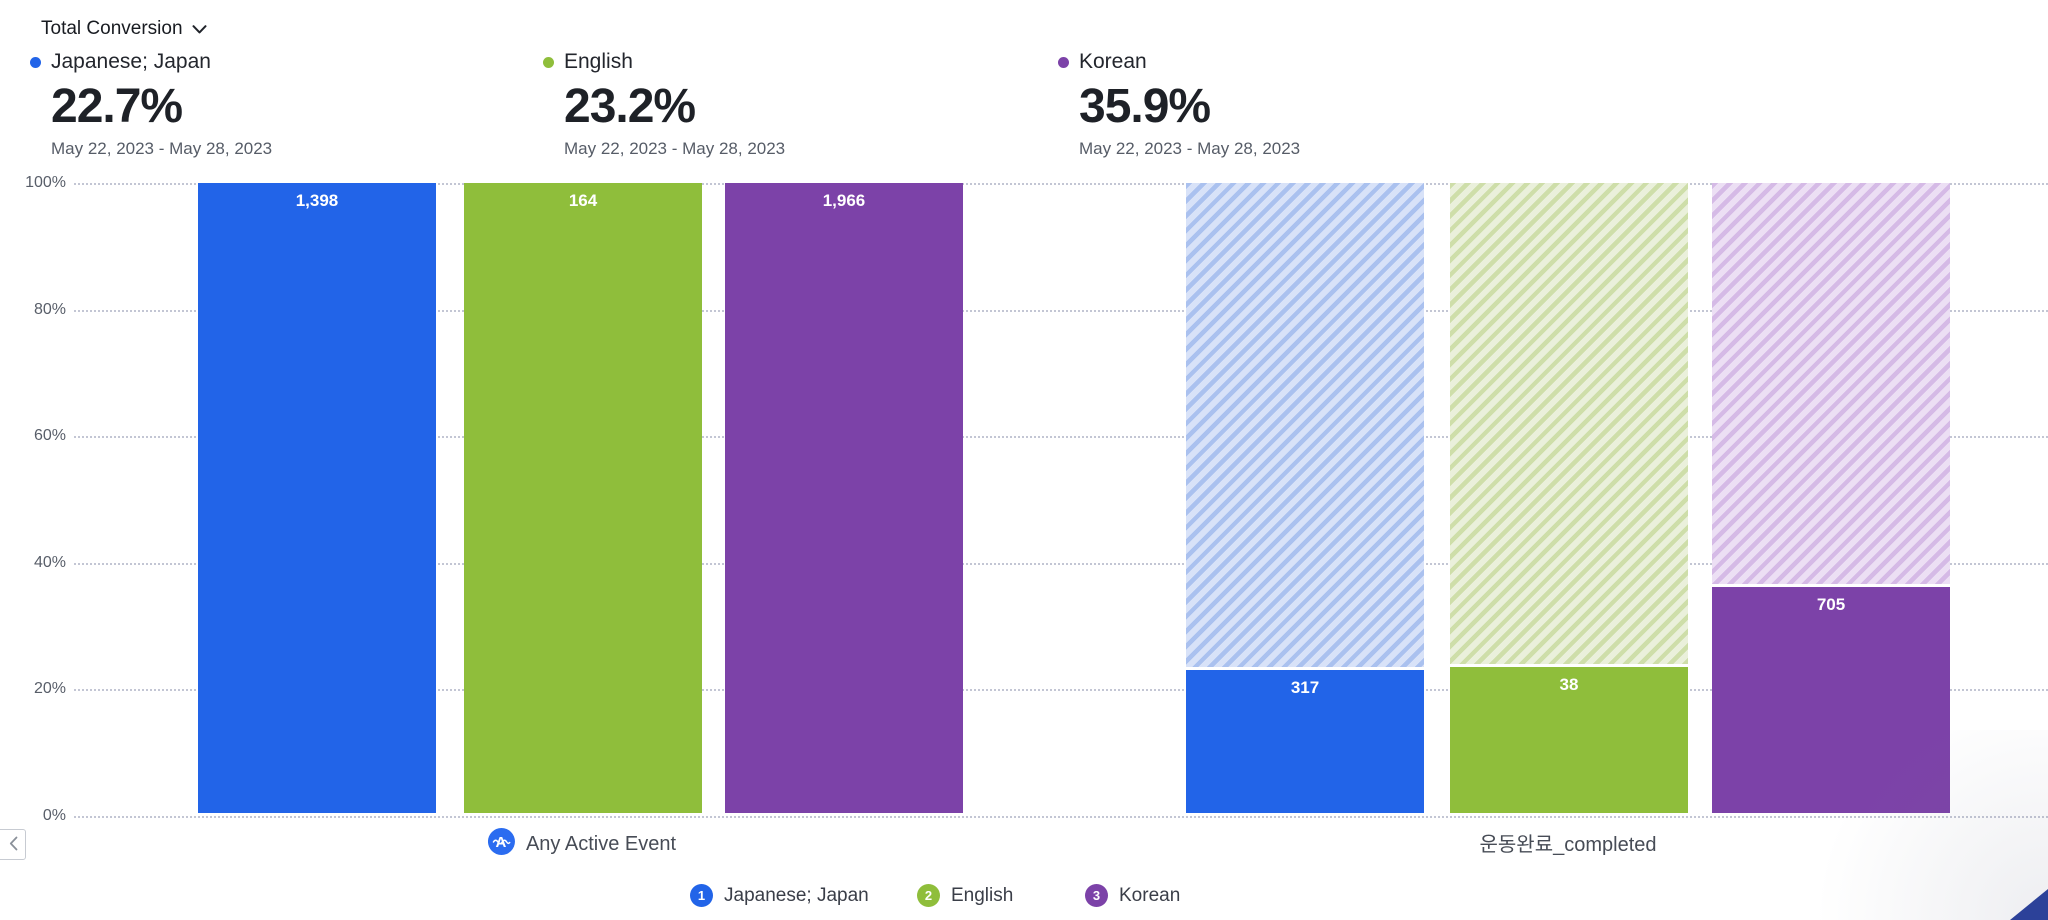 Image resolution: width=2048 pixels, height=920 pixels. I want to click on series-name: Korean, so click(1113, 61).